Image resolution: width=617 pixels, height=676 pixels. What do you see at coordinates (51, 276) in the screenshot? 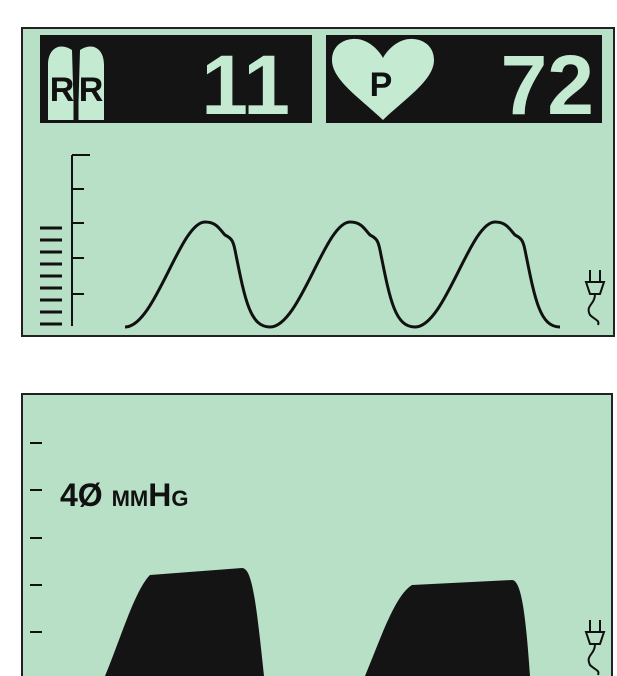
I see `signal-bars` at bounding box center [51, 276].